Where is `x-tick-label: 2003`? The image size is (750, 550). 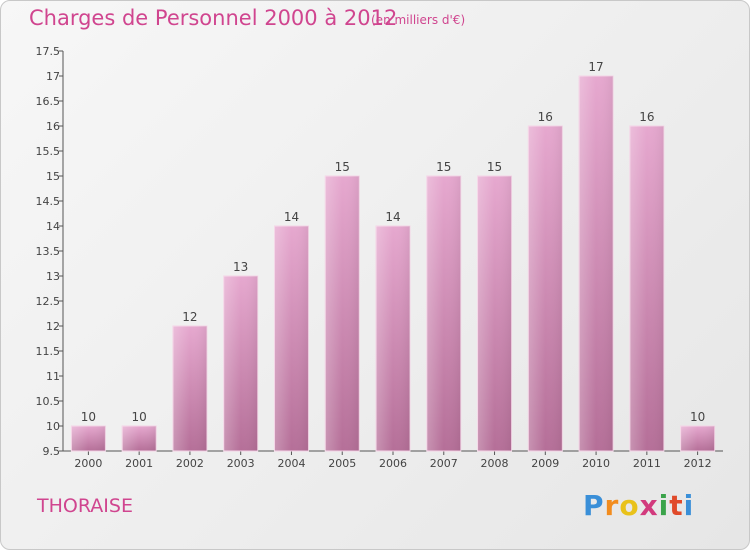
x-tick-label: 2003 is located at coordinates (241, 463).